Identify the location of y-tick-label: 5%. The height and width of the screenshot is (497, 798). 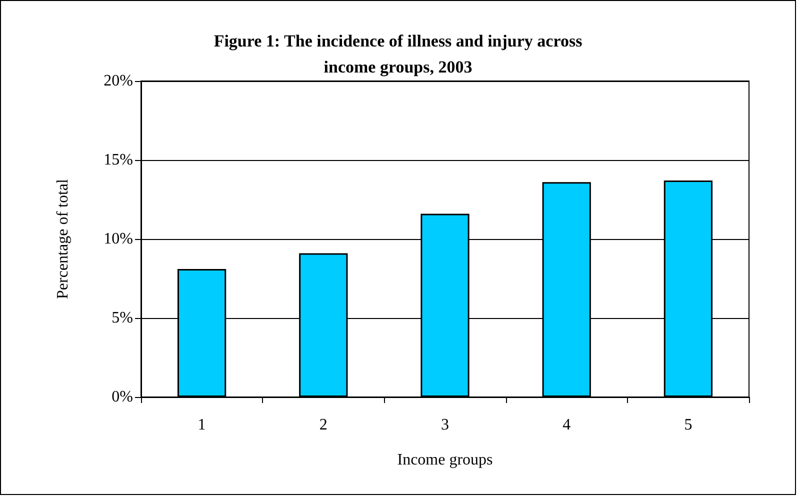
(122, 318).